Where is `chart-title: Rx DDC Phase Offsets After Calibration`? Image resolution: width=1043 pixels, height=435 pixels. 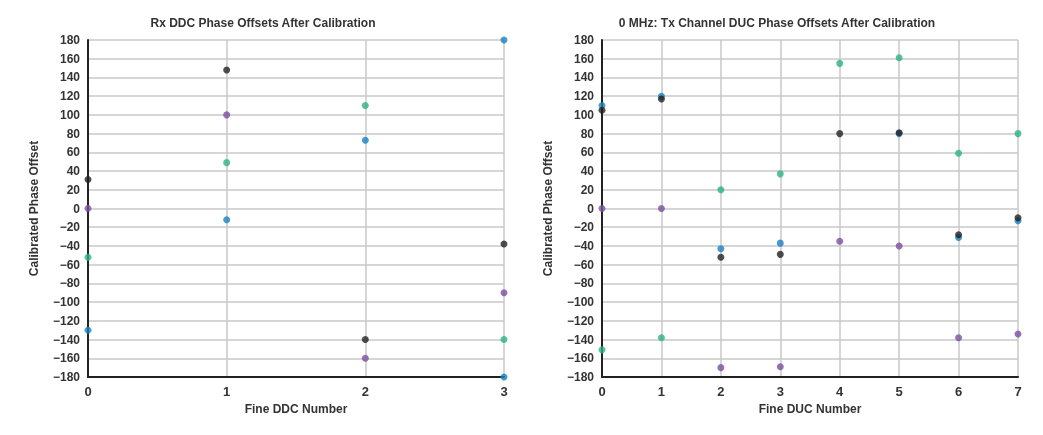
chart-title: Rx DDC Phase Offsets After Calibration is located at coordinates (263, 23).